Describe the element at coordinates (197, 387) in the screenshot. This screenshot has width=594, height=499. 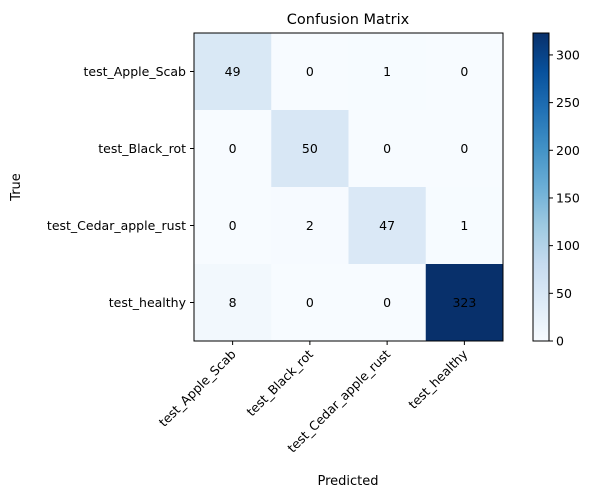
I see `x-tick-label: test_Apple_Scab` at that location.